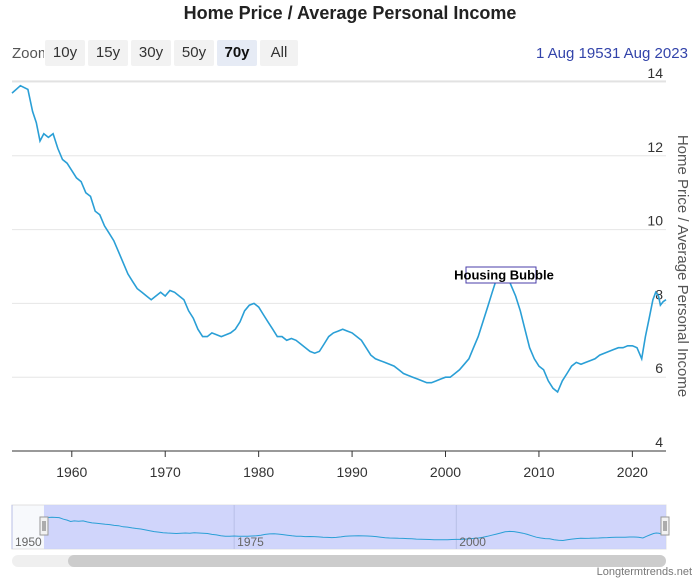 The image size is (700, 583). What do you see at coordinates (28, 542) in the screenshot?
I see `navigator-label-1950: 1950` at bounding box center [28, 542].